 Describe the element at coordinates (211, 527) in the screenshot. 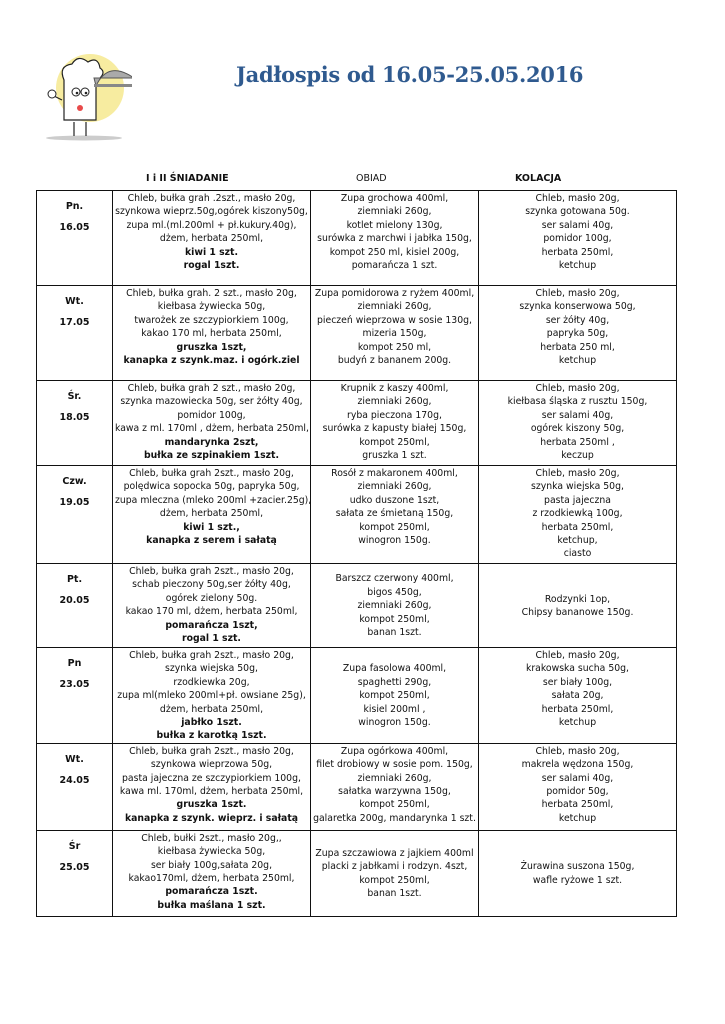

I see `breakfast-item: kiwi 1 szt.,` at that location.